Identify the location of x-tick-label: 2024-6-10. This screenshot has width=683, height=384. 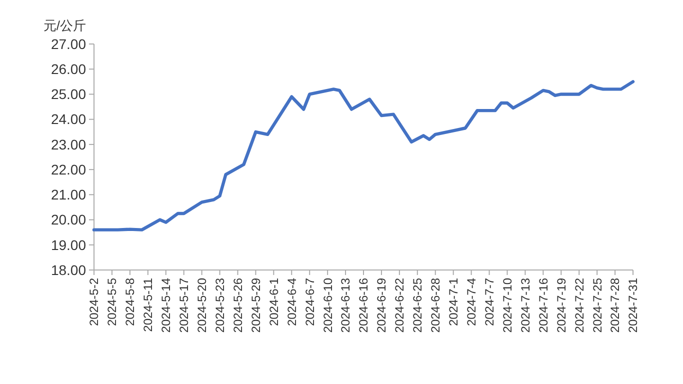
(327, 305).